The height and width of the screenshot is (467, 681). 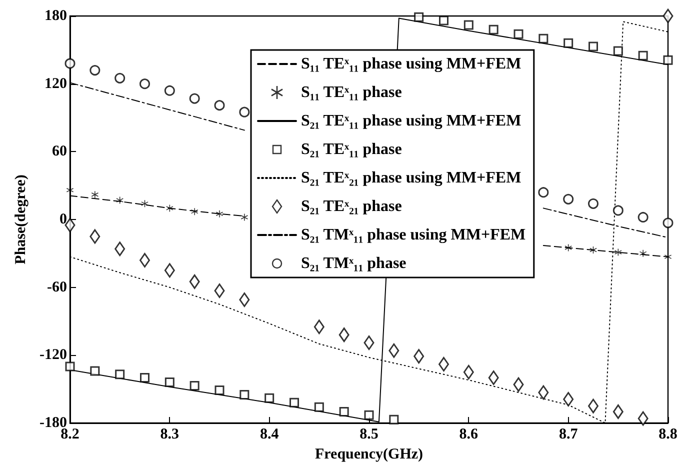 What do you see at coordinates (469, 434) in the screenshot?
I see `x-tick-label: 8.6` at bounding box center [469, 434].